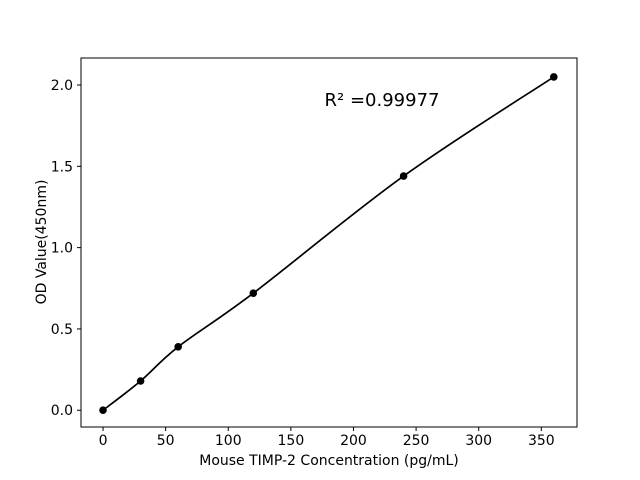 Image resolution: width=640 pixels, height=480 pixels. Describe the element at coordinates (62, 86) in the screenshot. I see `y-tick-label: 2.0` at that location.